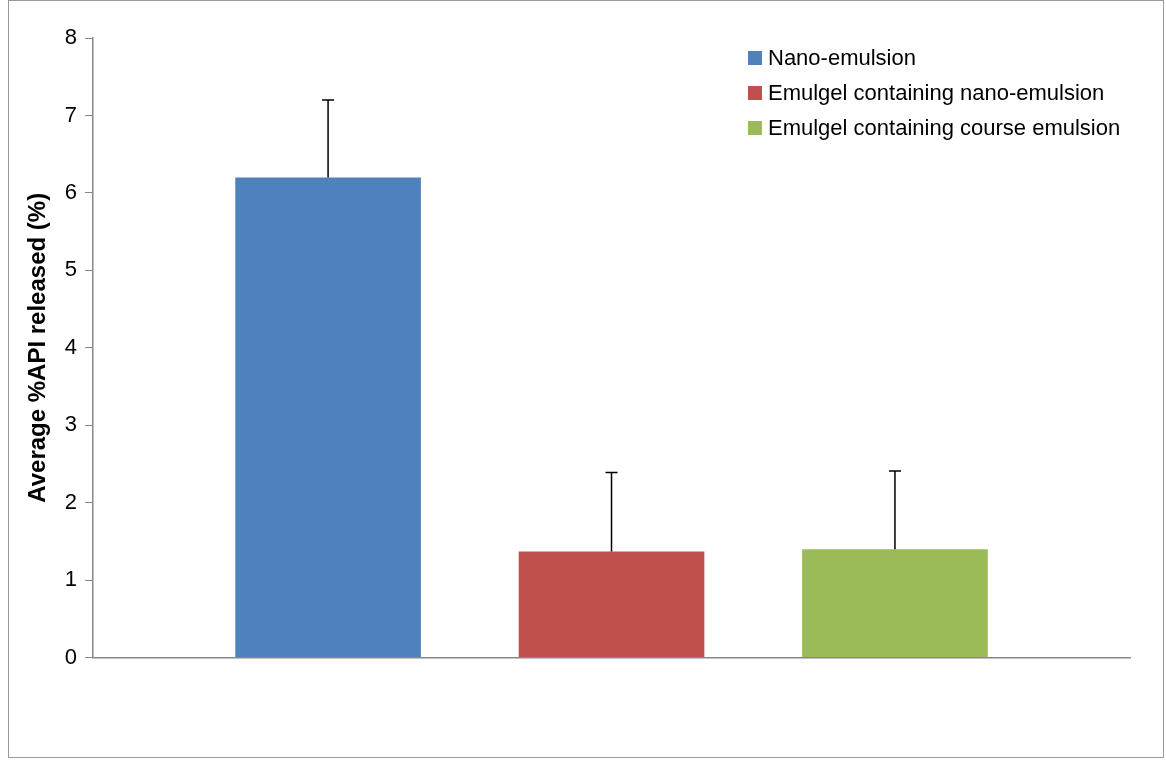 The image size is (1166, 760). I want to click on y-tick-label: 0, so click(71, 656).